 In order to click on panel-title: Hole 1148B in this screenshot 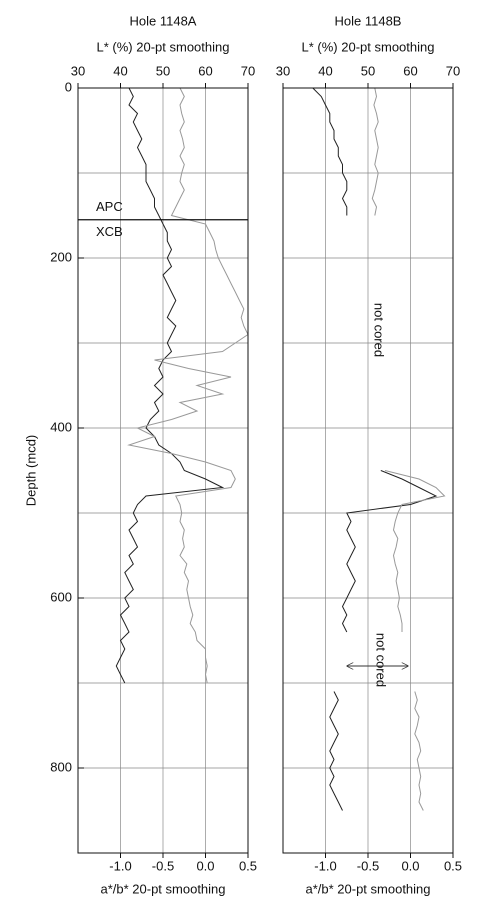, I will do `click(368, 20)`.